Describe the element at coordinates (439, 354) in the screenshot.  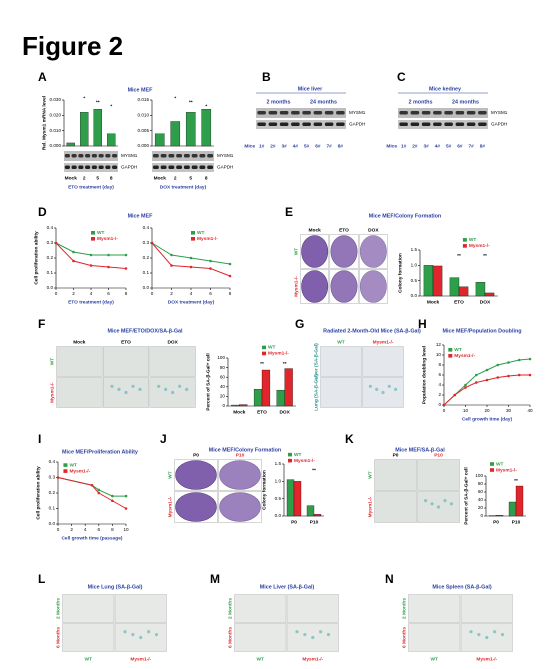
I see `y-tick-label: 10` at that location.